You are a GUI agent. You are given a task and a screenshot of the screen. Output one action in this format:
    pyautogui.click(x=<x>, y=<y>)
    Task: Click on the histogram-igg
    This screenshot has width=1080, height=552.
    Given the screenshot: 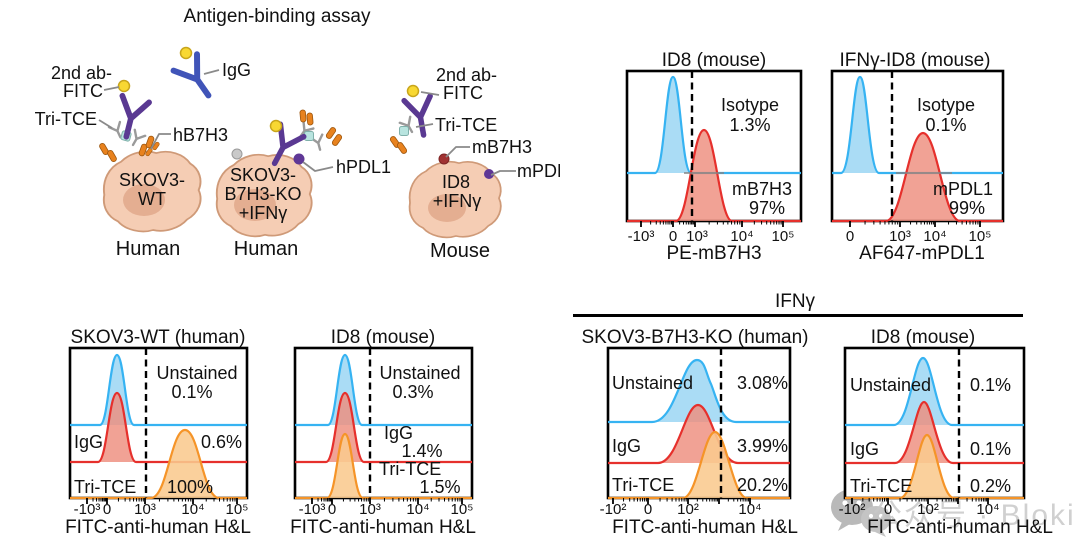 What is the action you would take?
    pyautogui.click(x=158, y=427)
    